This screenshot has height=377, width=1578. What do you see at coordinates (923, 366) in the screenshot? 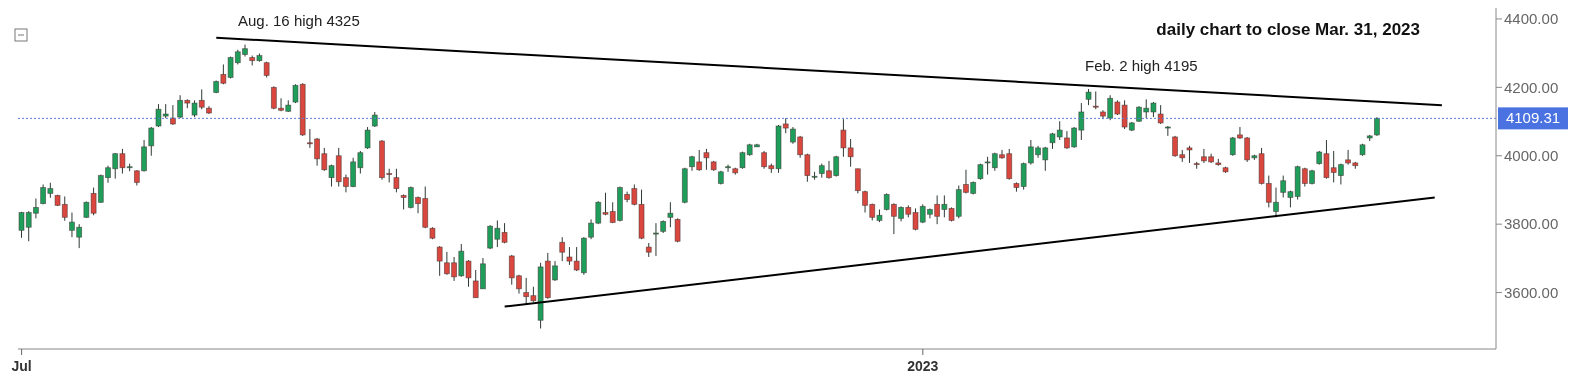
I see `x-tick-label: 2023` at bounding box center [923, 366].